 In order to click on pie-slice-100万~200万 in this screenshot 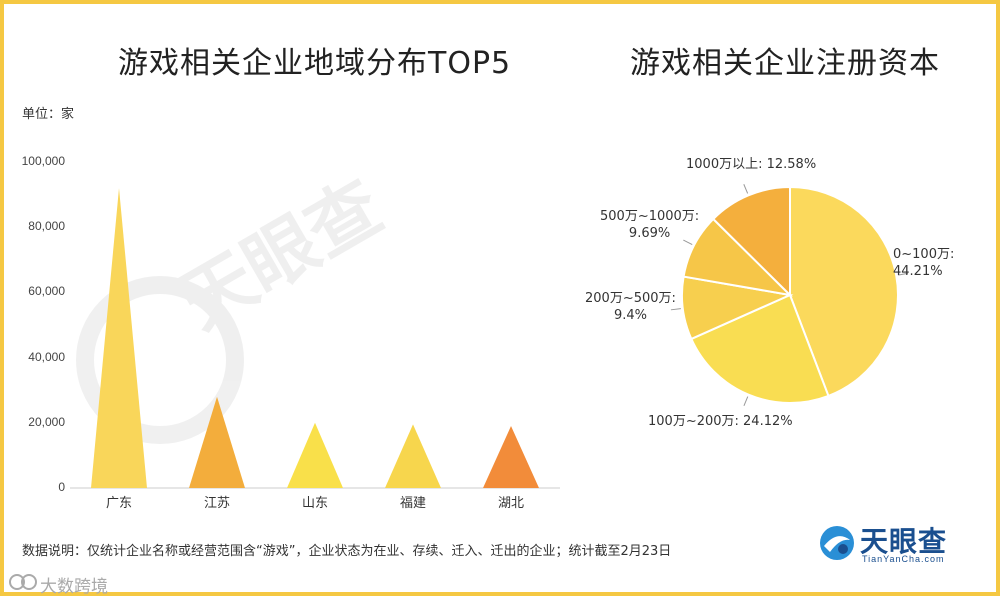, I will do `click(760, 348)`.